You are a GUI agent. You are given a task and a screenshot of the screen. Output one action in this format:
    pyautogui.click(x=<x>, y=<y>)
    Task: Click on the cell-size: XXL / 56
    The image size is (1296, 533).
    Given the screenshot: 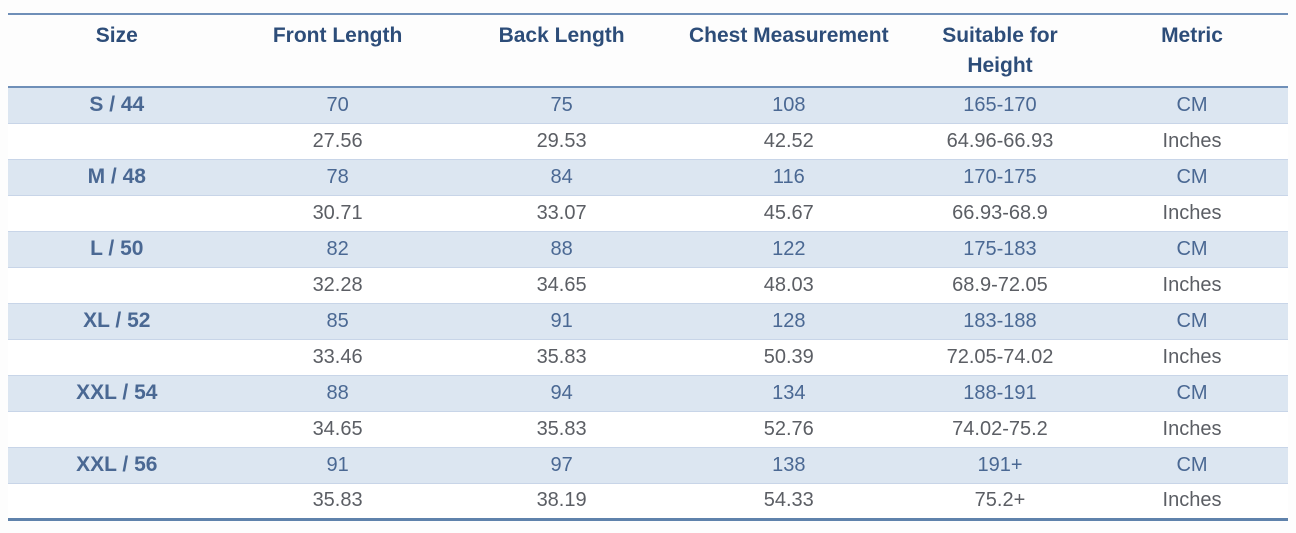 What is the action you would take?
    pyautogui.click(x=117, y=465)
    